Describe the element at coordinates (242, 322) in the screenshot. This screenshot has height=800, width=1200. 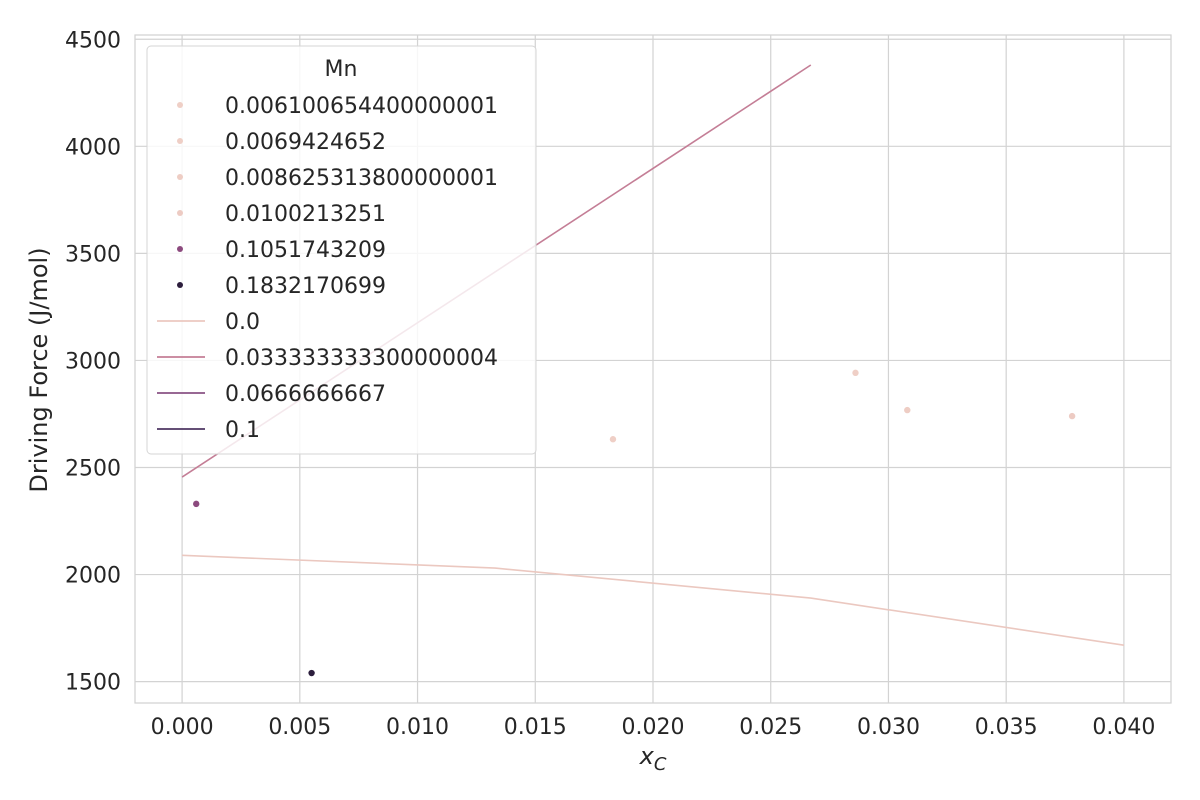
I see `legend-line-label: 0.0` at that location.